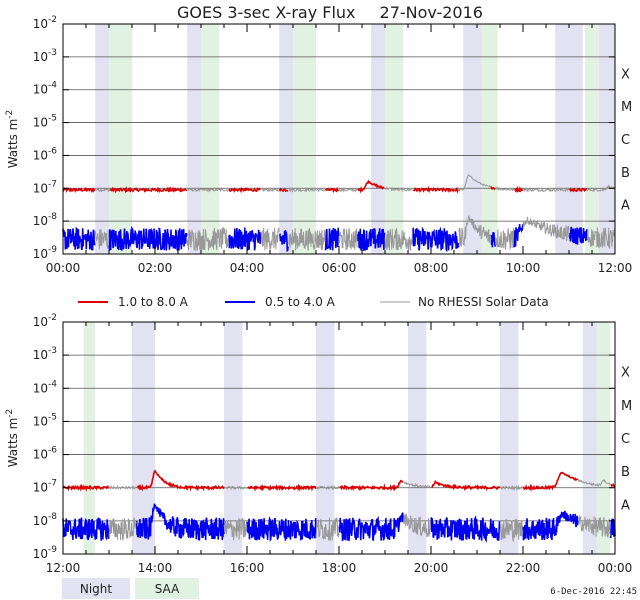 The image size is (640, 600). I want to click on shading-legend: Night SAA, so click(130, 588).